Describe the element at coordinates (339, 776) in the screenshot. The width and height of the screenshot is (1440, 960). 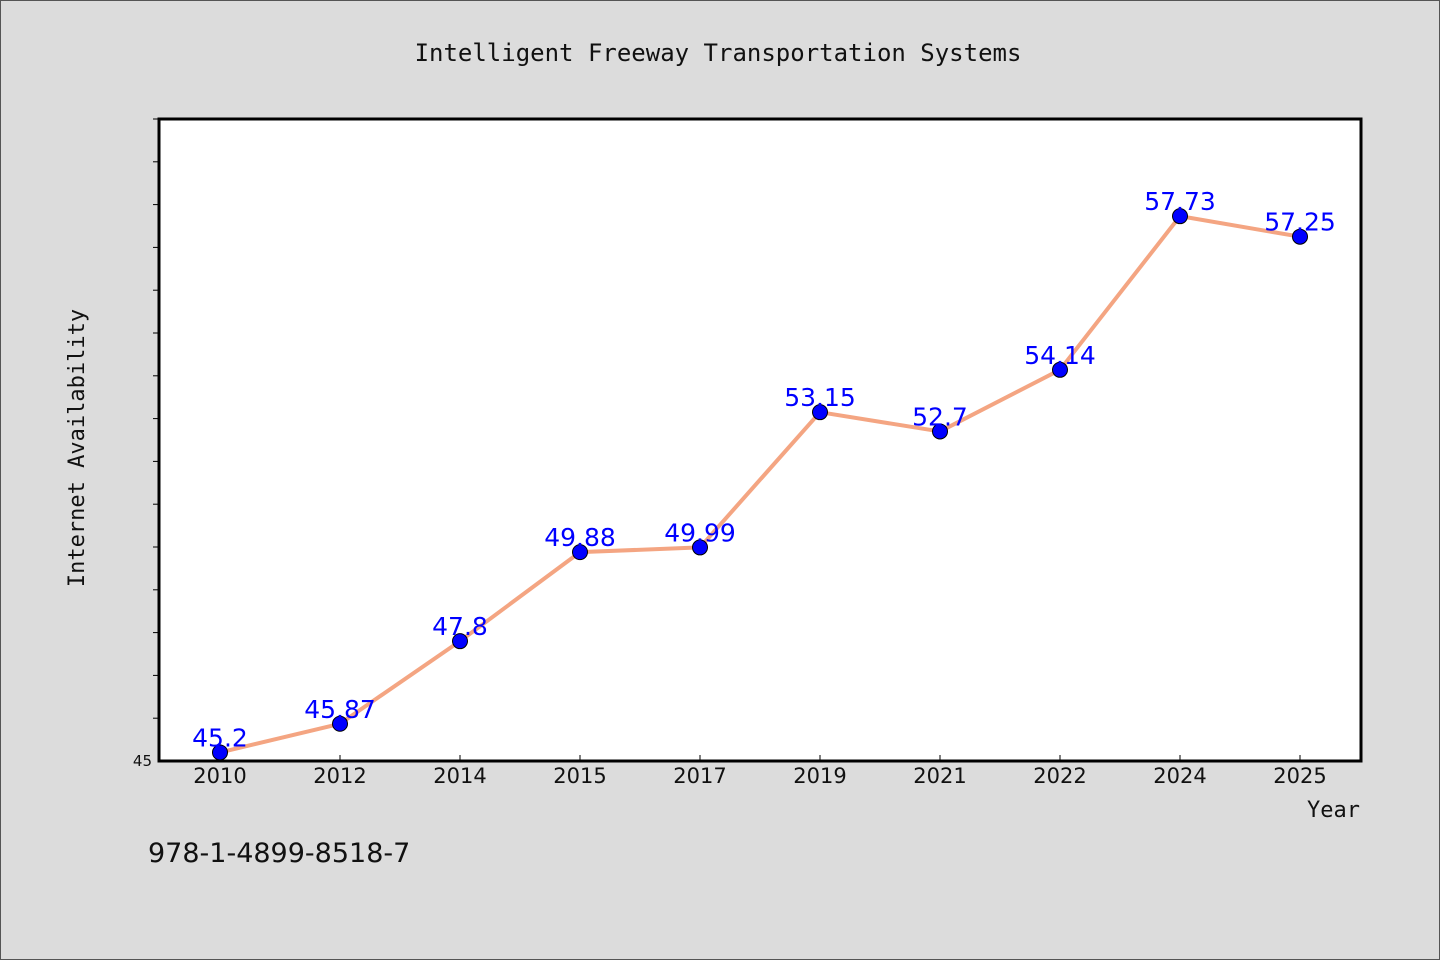
I see `x-tick-label: 2012` at that location.